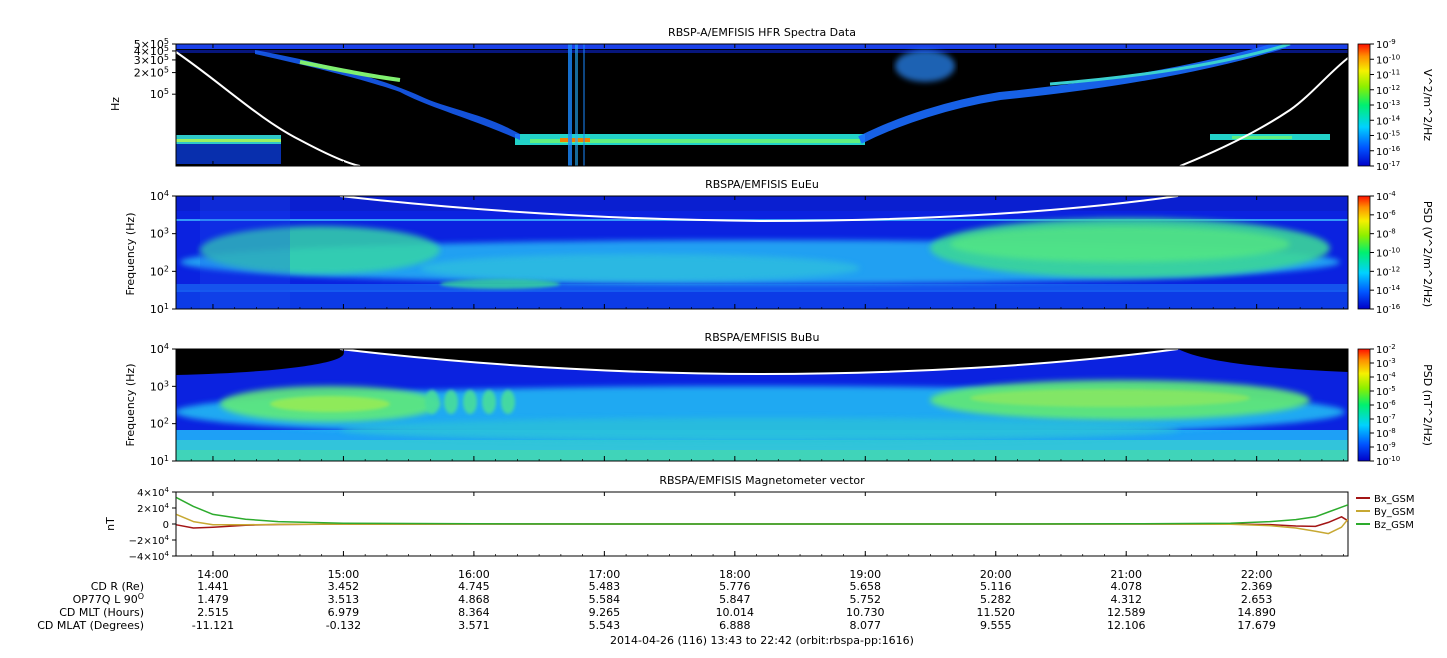 This screenshot has width=1447, height=658. I want to click on eueu-colorbar, so click(1364, 252).